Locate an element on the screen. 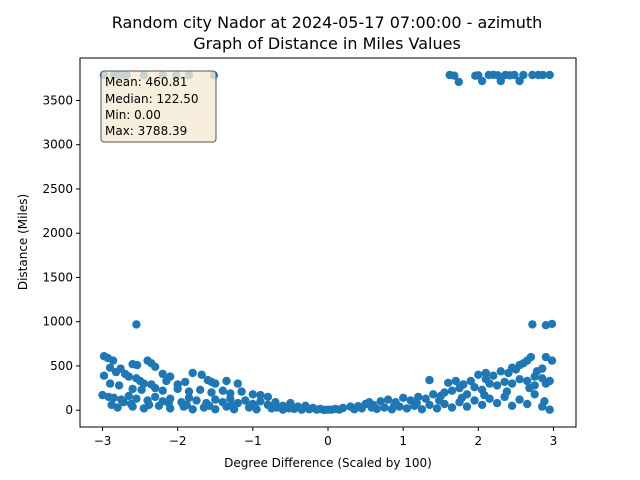 This screenshot has height=480, width=640. x-tick-label: −3 is located at coordinates (103, 441).